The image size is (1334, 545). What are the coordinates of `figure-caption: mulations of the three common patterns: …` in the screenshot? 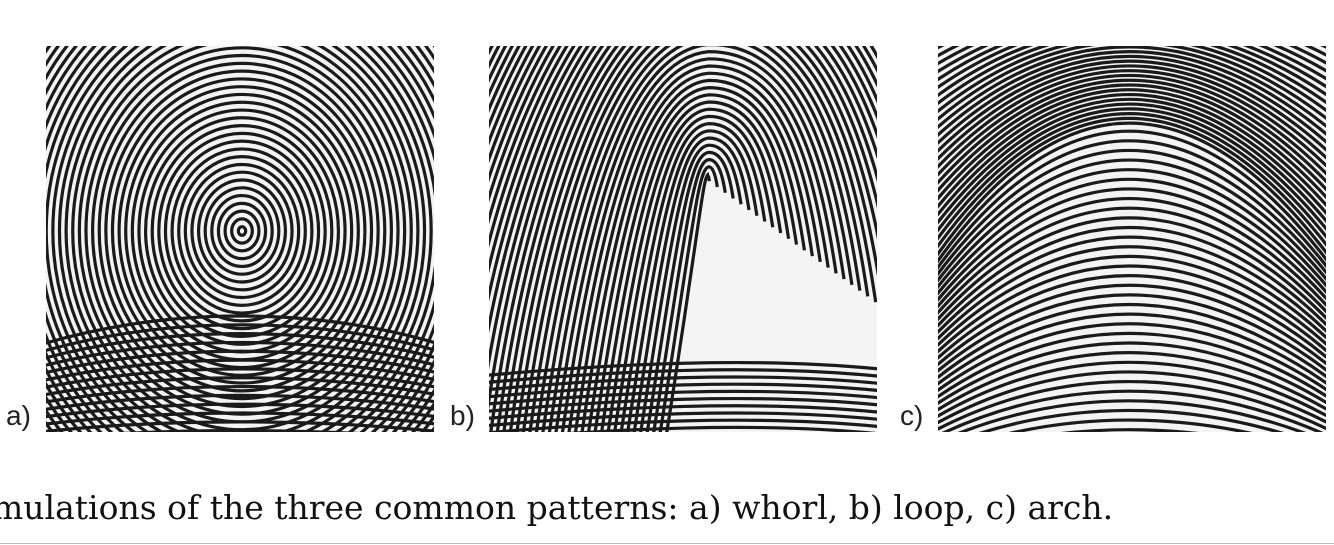 It's located at (557, 507).